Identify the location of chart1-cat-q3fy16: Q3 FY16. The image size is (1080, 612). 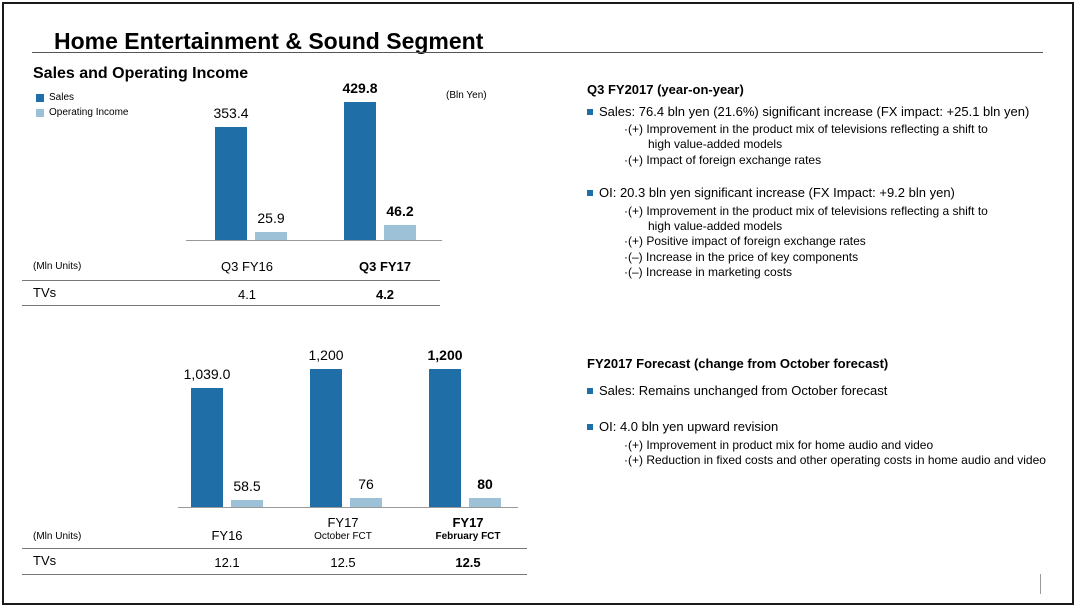
(247, 266).